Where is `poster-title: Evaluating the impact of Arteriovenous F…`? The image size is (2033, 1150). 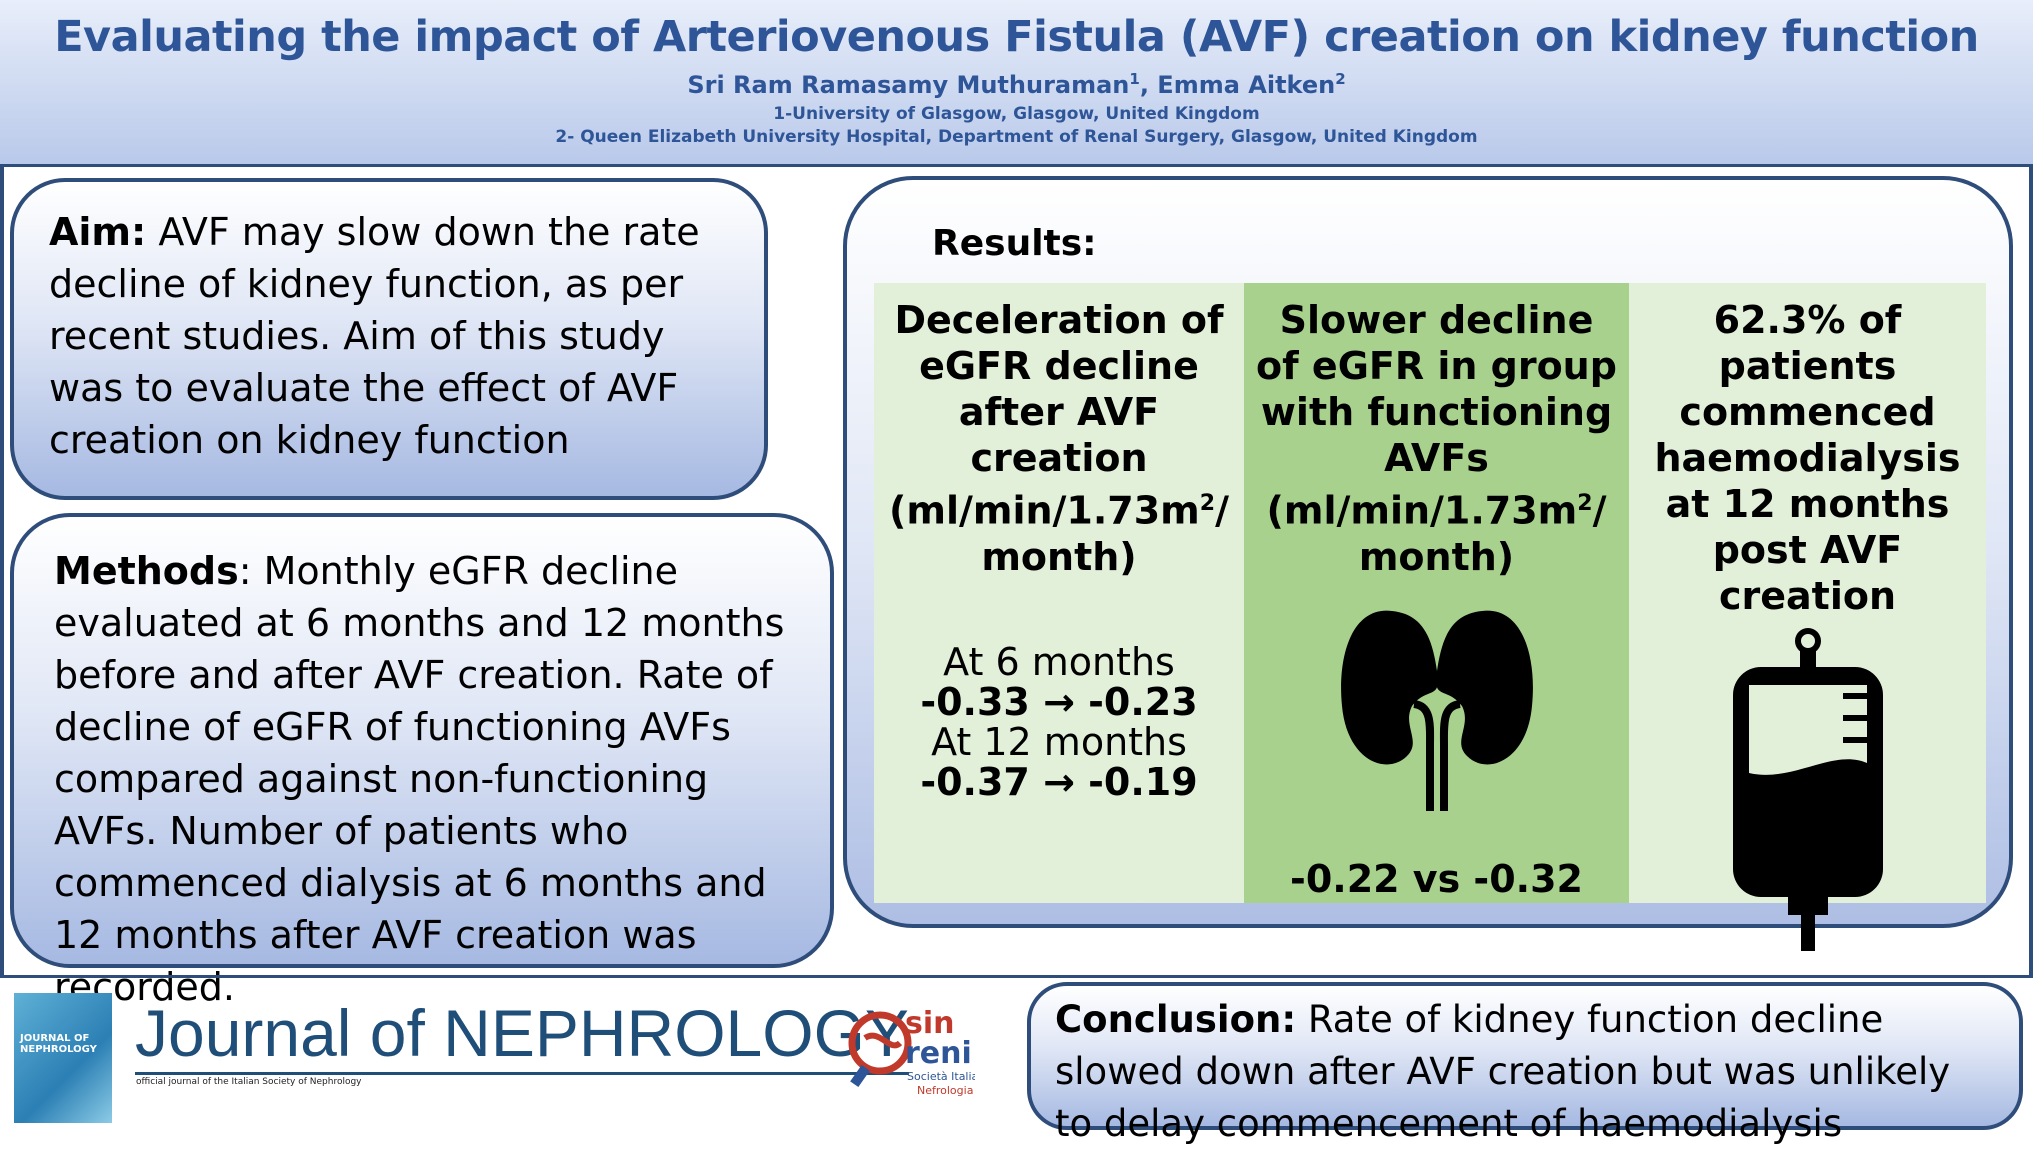 poster-title: Evaluating the impact of Arteriovenous F… is located at coordinates (1016, 37).